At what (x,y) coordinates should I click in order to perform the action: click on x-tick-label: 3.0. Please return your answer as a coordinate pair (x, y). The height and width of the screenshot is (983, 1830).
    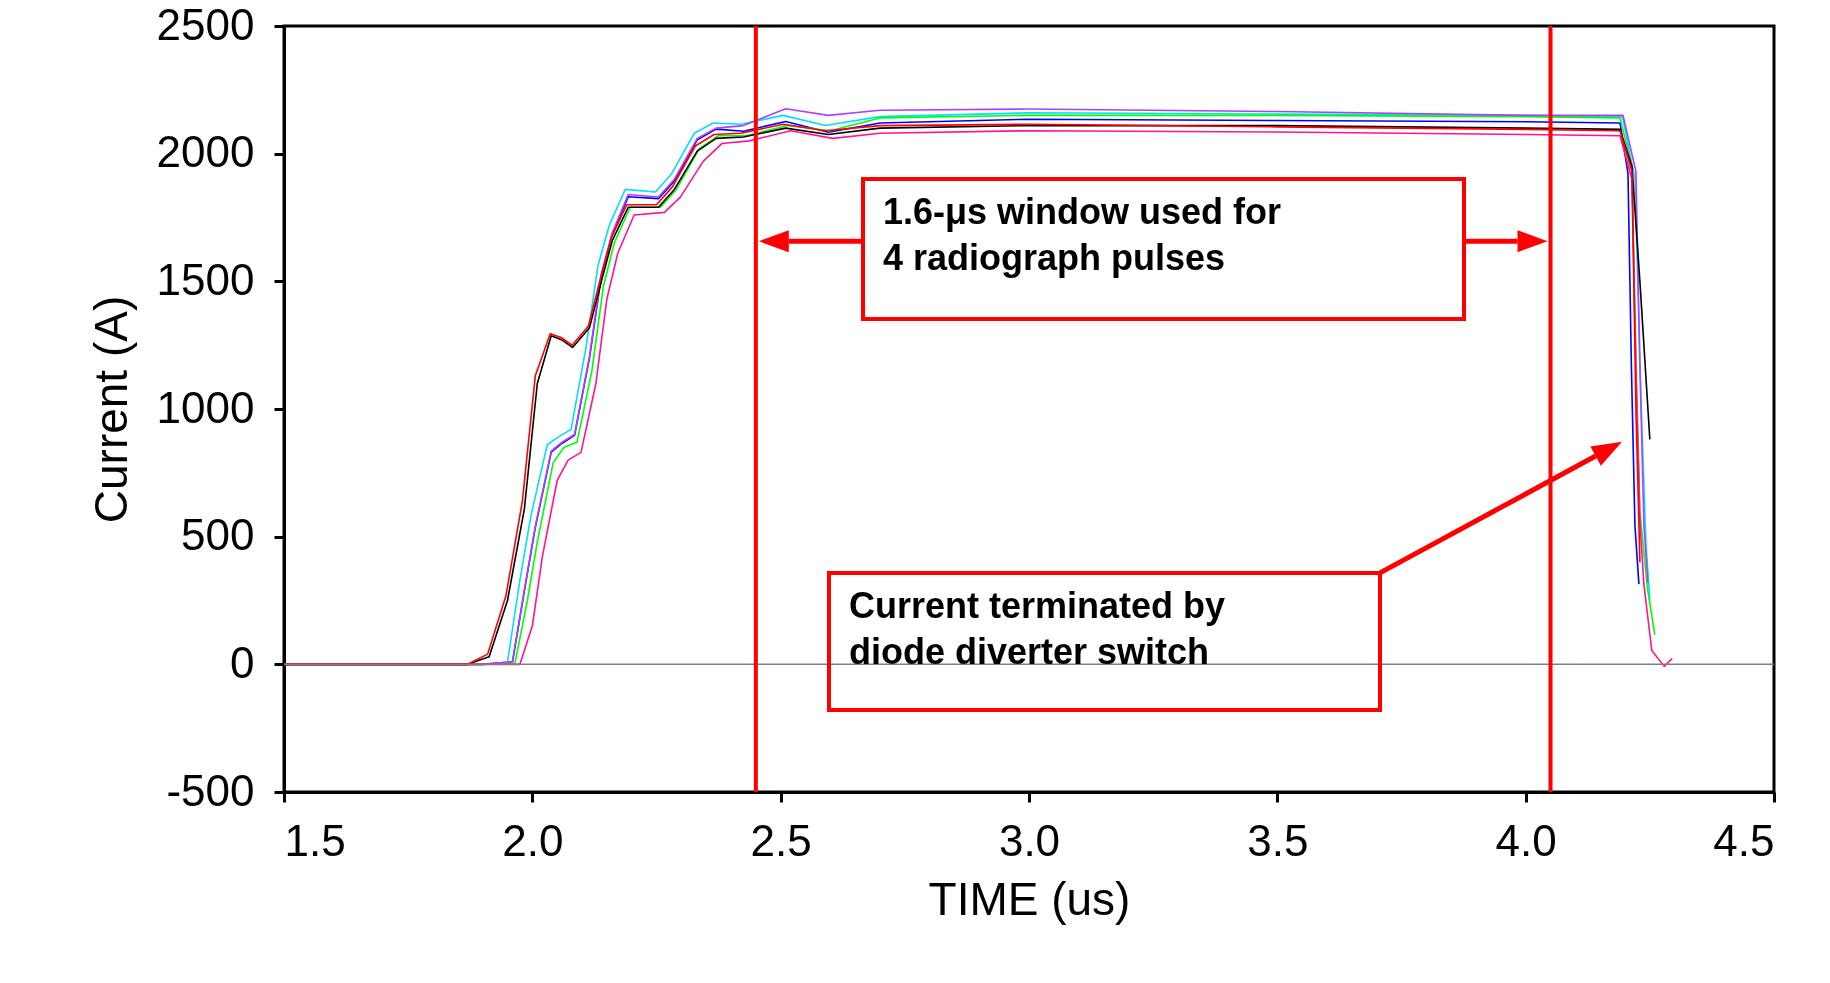
    Looking at the image, I should click on (1029, 840).